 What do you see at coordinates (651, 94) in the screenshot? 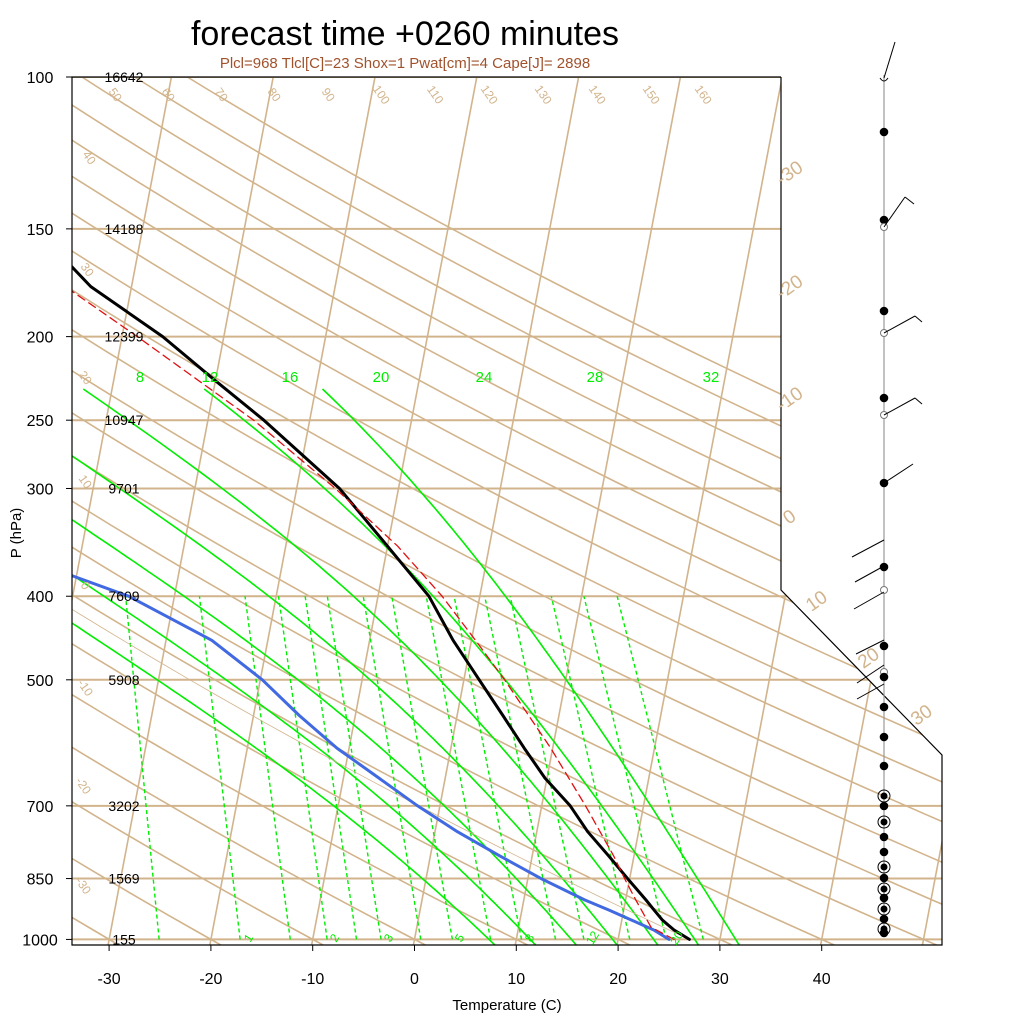
I see `dry-adiabat-label: 150` at bounding box center [651, 94].